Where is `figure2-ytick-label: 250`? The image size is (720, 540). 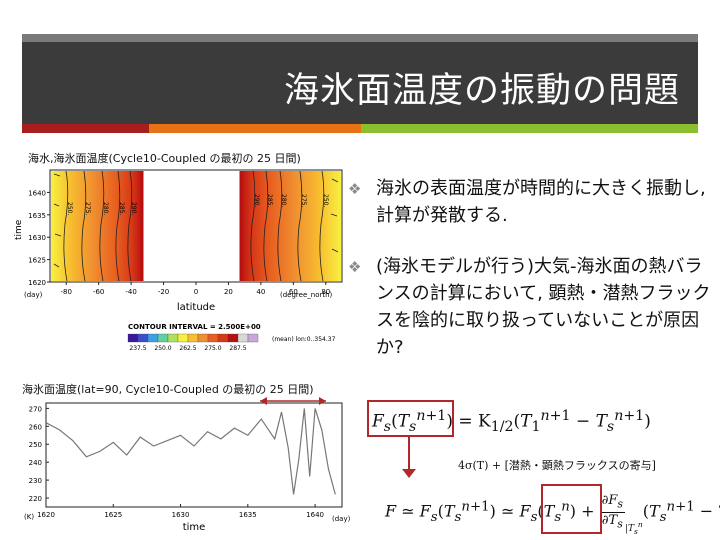 figure2-ytick-label: 250 is located at coordinates (35, 445).